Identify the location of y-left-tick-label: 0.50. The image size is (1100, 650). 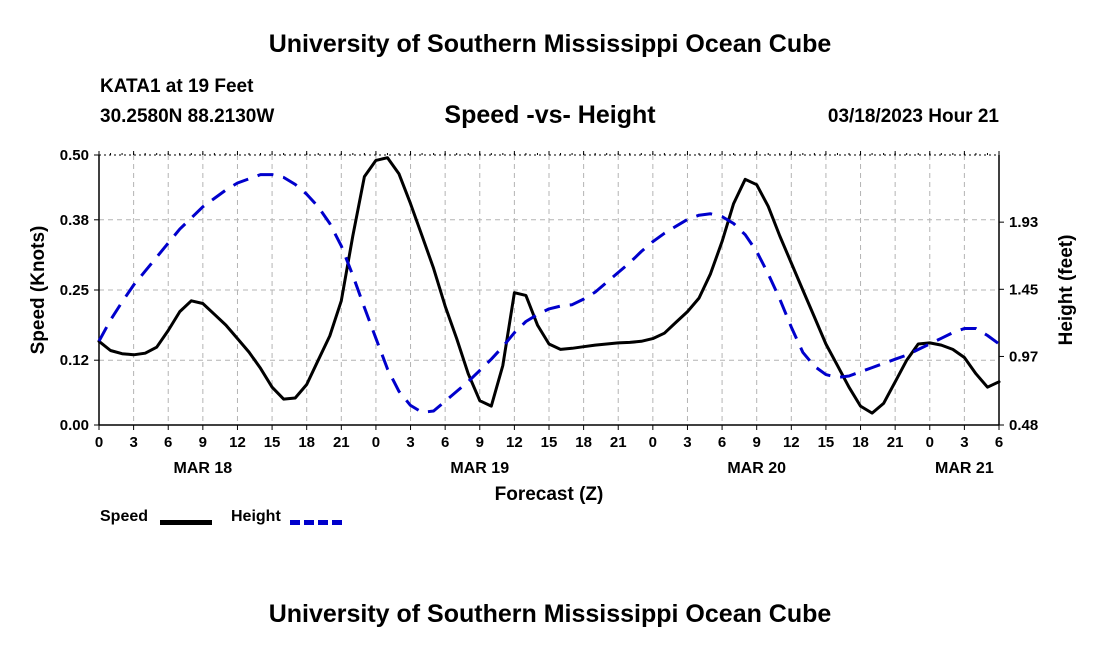
(74, 155).